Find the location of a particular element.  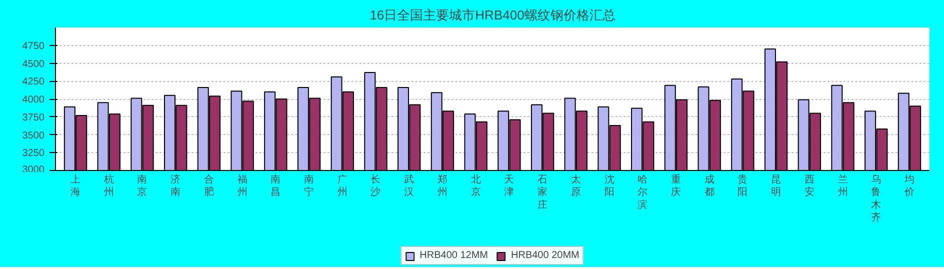

x-tick-label: 南京 is located at coordinates (142, 186).